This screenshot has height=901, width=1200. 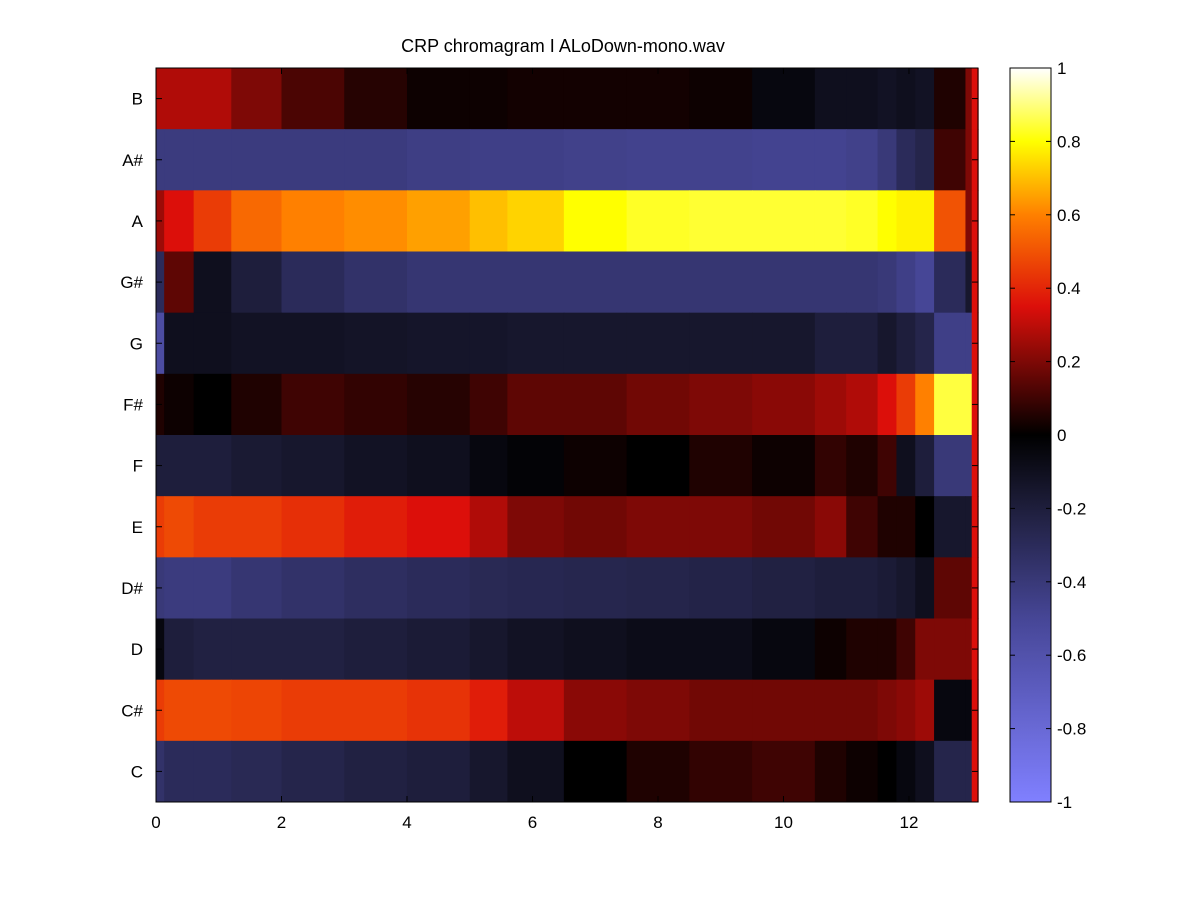 What do you see at coordinates (657, 822) in the screenshot?
I see `x-tick-label: 8` at bounding box center [657, 822].